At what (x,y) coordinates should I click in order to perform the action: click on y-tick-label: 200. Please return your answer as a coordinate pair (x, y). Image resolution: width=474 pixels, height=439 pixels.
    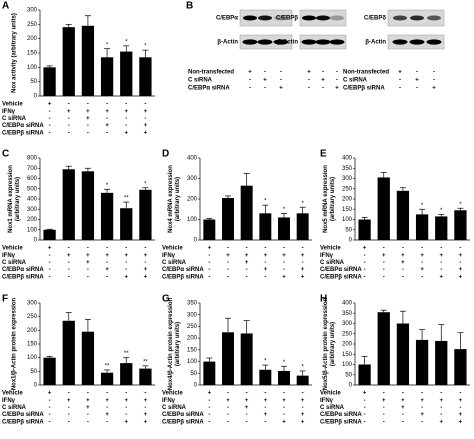
    Looking at the image, I should click on (347, 345).